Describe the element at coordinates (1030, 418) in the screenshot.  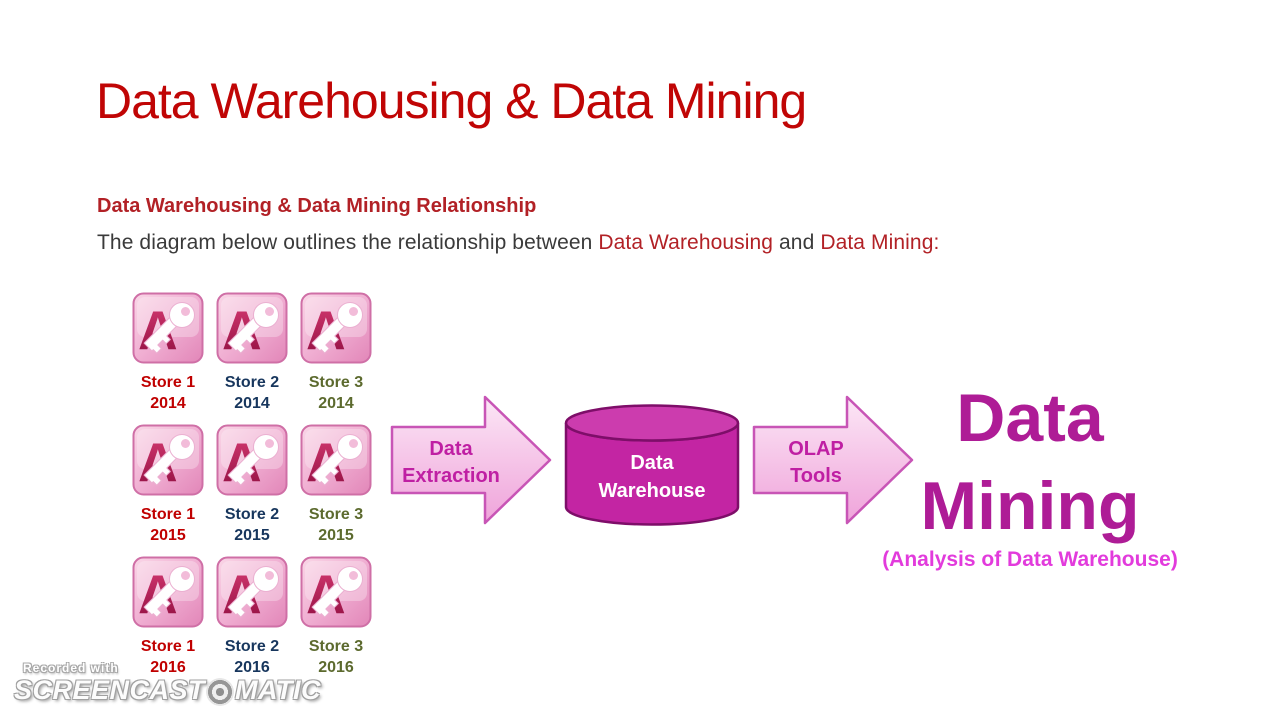
I see `result-line1: Data` at that location.